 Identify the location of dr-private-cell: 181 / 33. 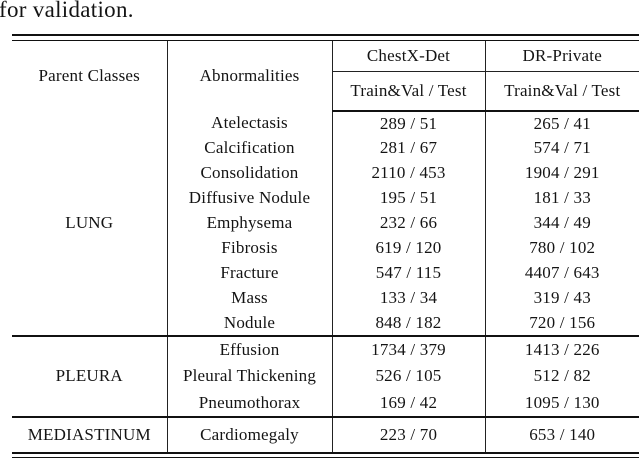
(561, 198).